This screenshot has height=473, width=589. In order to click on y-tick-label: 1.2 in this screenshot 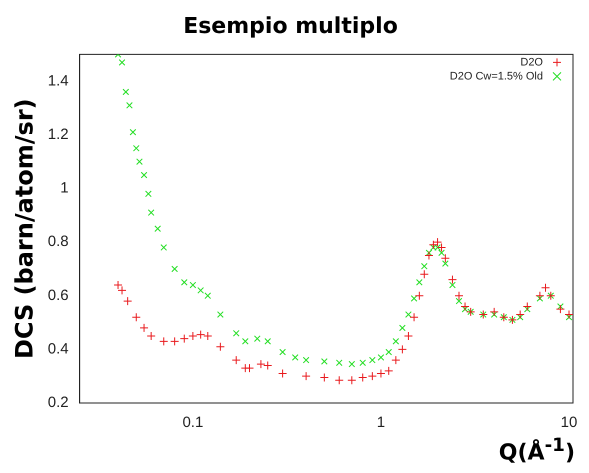, I will do `click(58, 134)`.